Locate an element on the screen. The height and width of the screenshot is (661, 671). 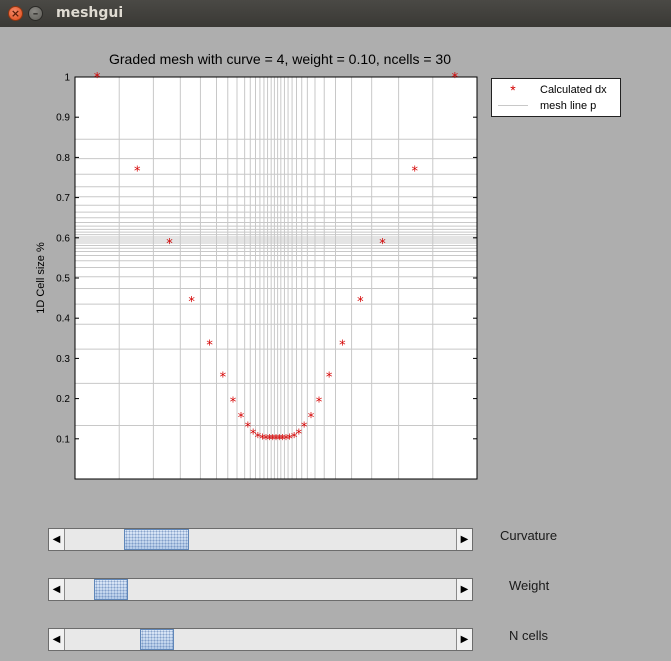
y-tick-label: 0.8 is located at coordinates (63, 158).